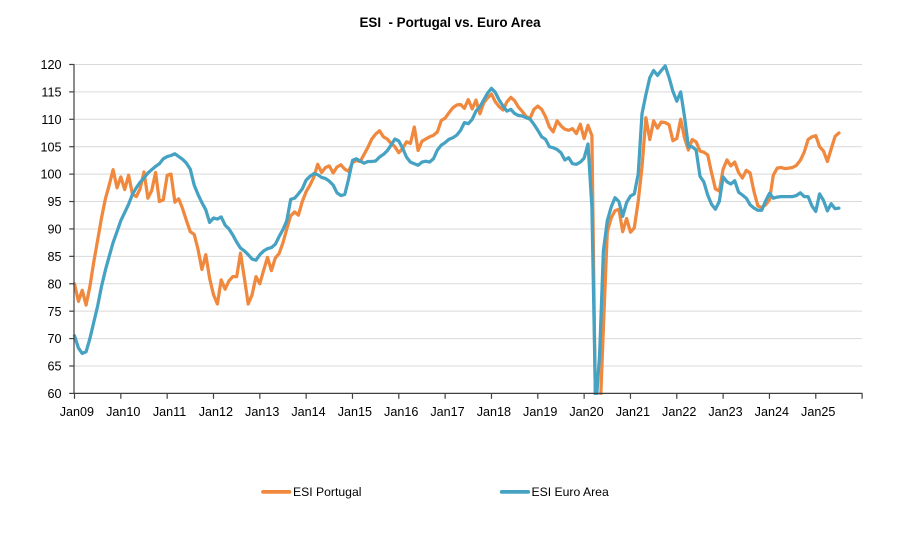 The image size is (901, 543). What do you see at coordinates (51, 120) in the screenshot?
I see `svg-text: 110` at bounding box center [51, 120].